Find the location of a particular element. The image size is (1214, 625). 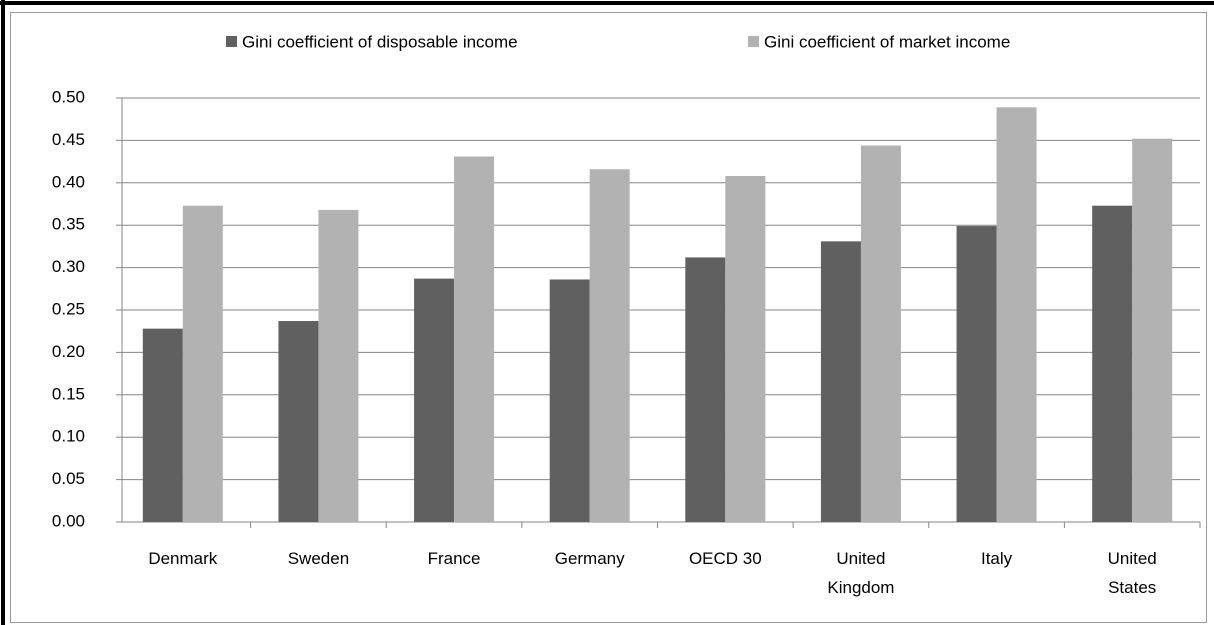

y-tick-label: 0.35 is located at coordinates (68, 224).